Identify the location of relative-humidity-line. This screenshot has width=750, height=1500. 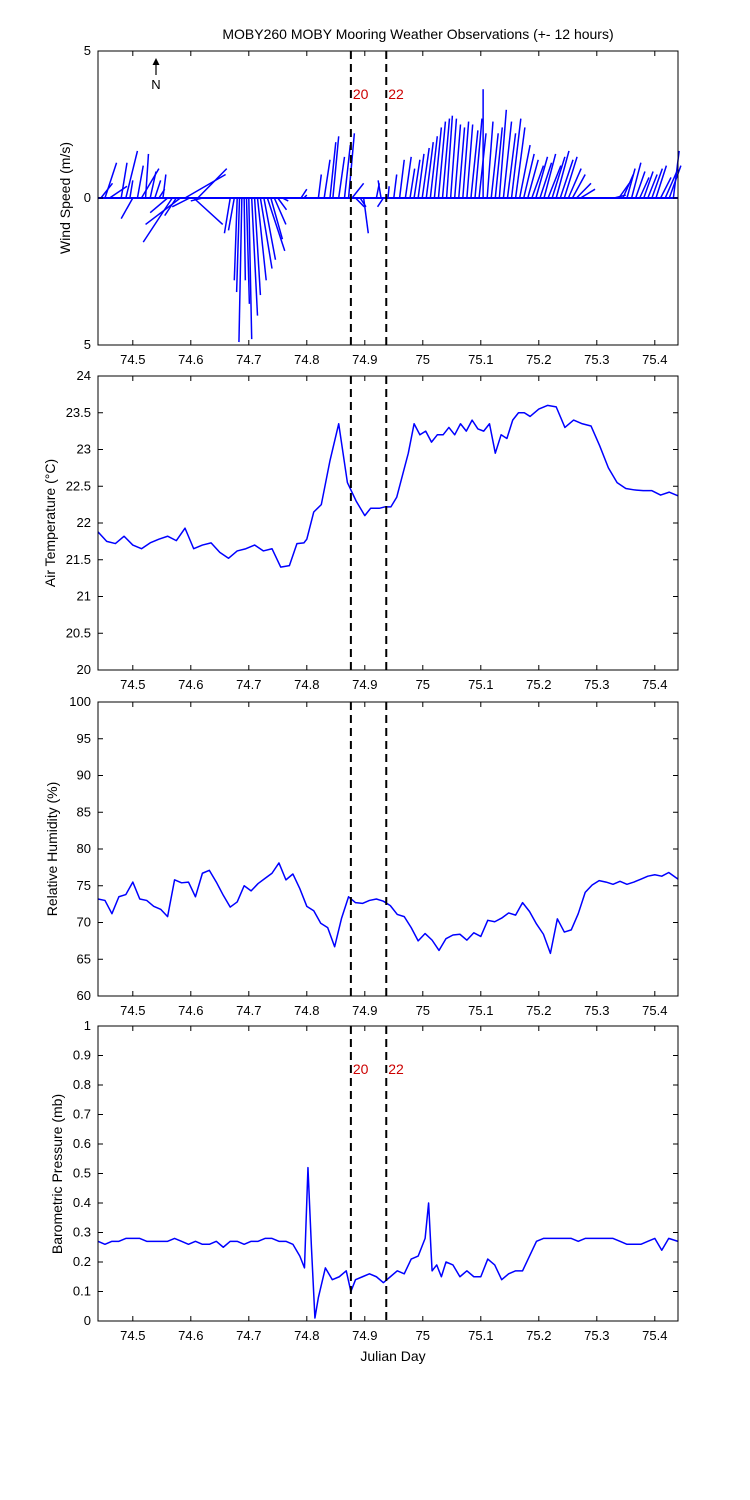
(388, 908).